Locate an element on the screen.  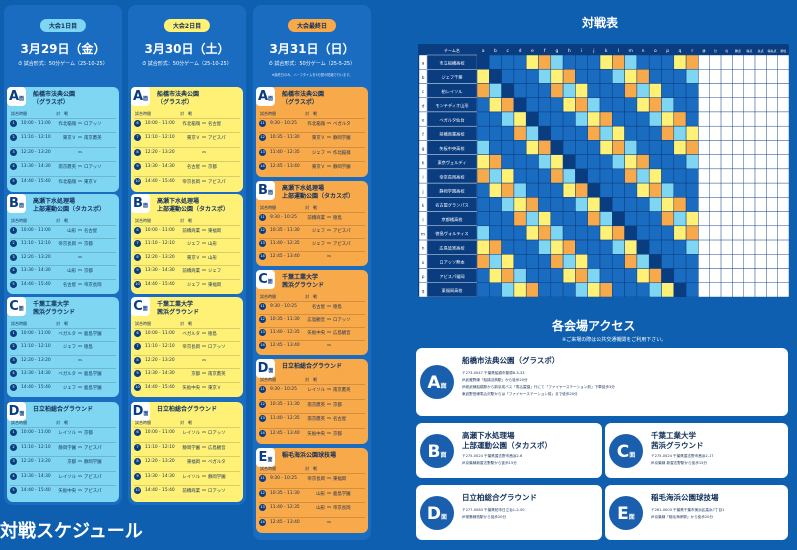
match-time: 10:35 - 11:30 is located at coordinates (285, 404).